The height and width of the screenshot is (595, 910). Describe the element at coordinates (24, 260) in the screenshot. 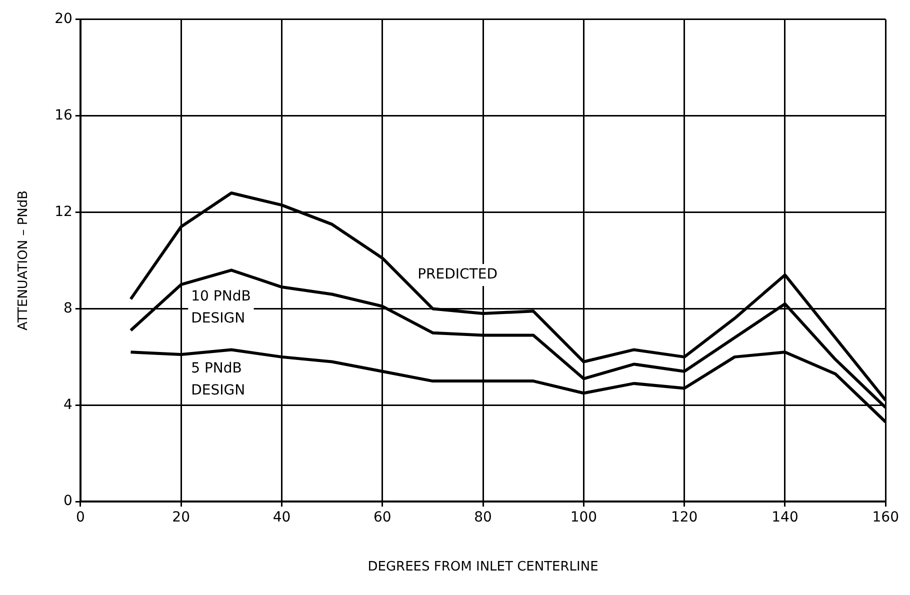

I see `y-axis-title: ATTENUATION – PNdB` at that location.